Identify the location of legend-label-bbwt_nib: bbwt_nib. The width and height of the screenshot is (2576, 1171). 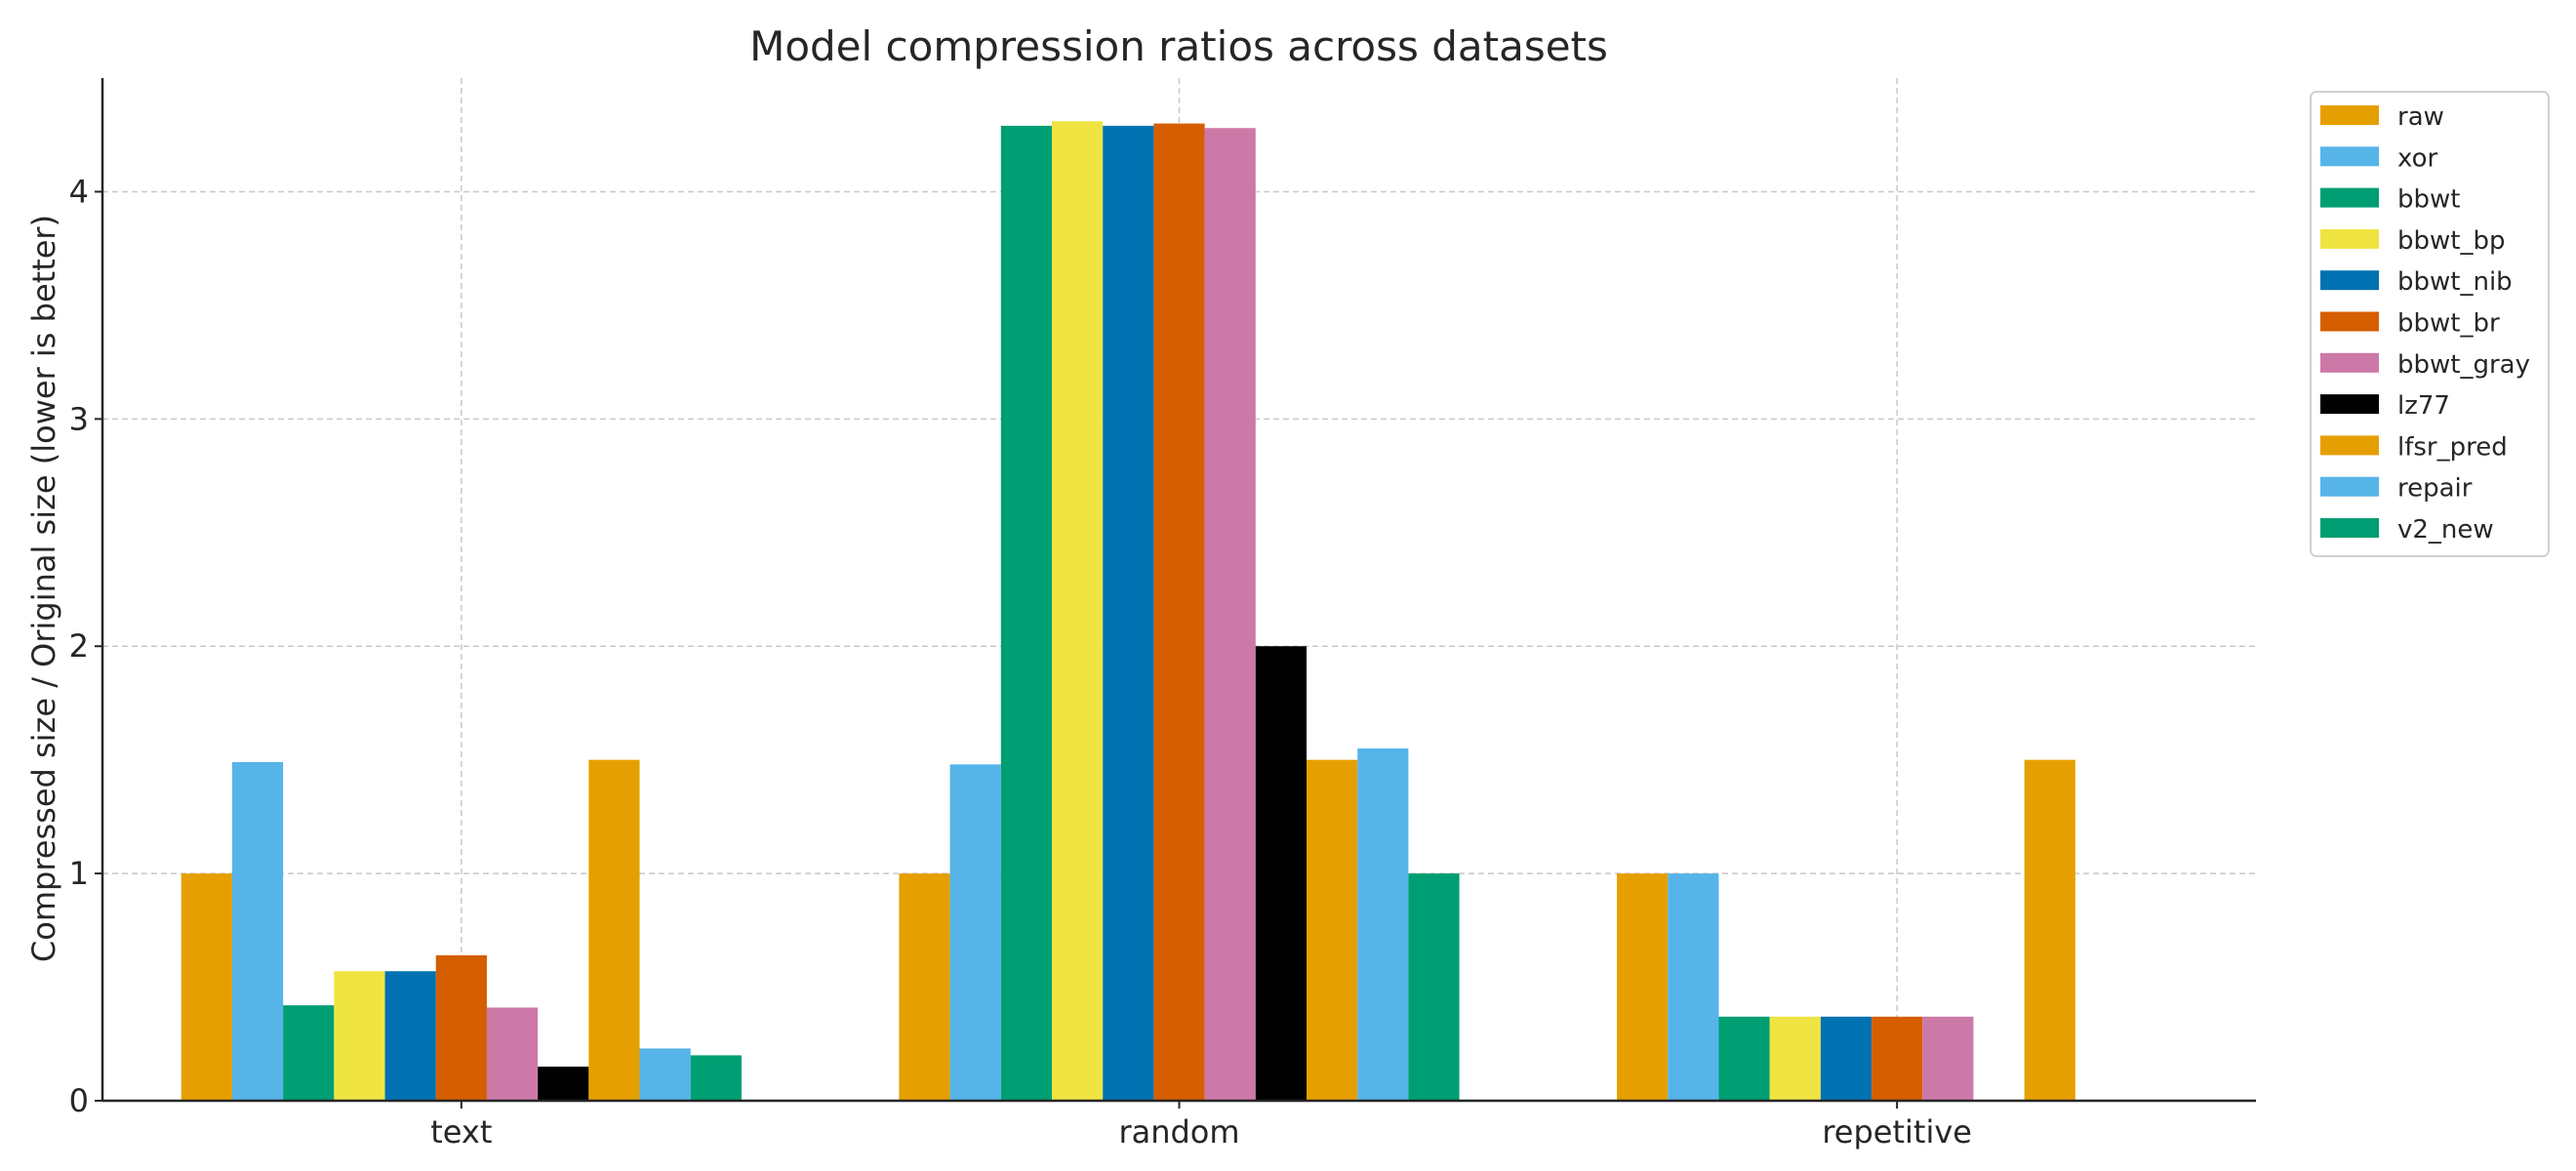
(2455, 282).